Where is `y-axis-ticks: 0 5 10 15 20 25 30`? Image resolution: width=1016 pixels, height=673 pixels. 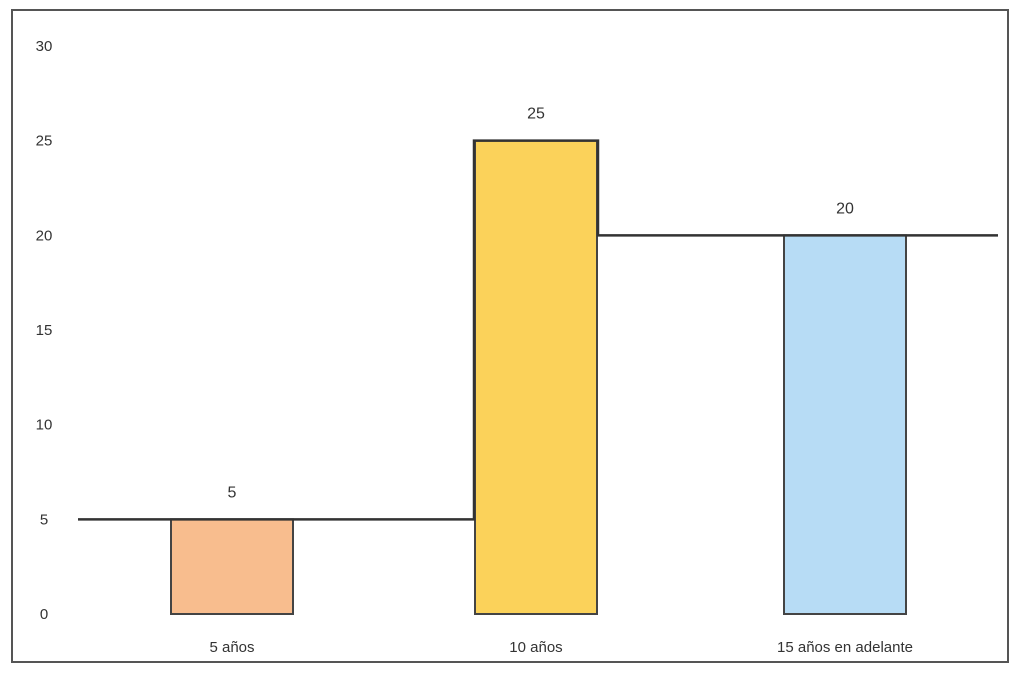 y-axis-ticks: 0 5 10 15 20 25 30 is located at coordinates (44, 330).